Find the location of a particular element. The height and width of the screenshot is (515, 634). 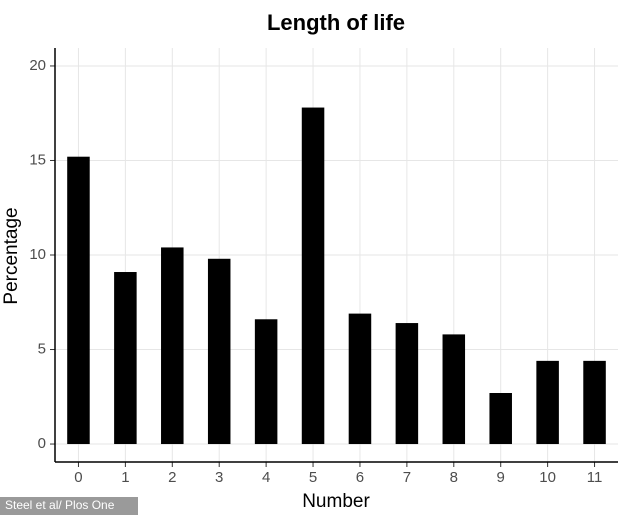

x-tick-label: 6 is located at coordinates (360, 477).